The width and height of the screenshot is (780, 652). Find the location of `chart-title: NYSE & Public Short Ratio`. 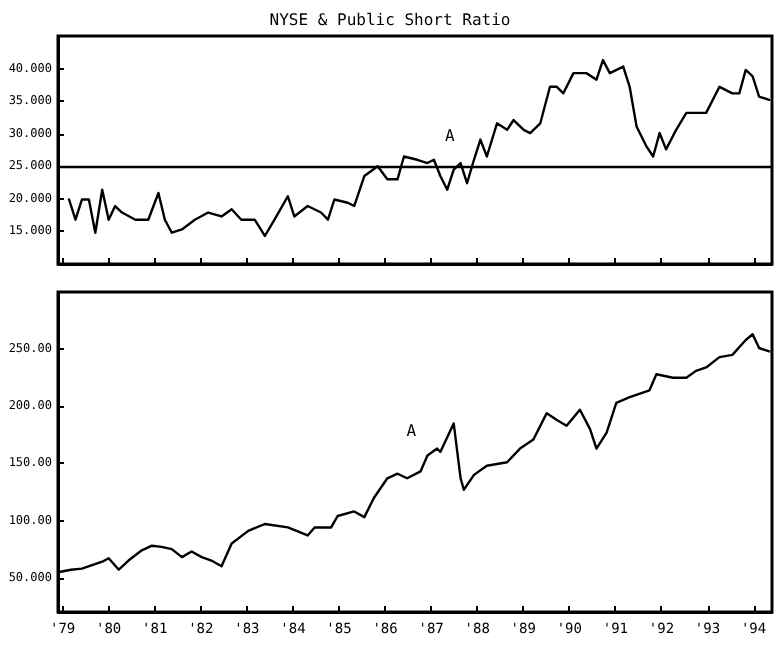

chart-title: NYSE & Public Short Ratio is located at coordinates (390, 20).